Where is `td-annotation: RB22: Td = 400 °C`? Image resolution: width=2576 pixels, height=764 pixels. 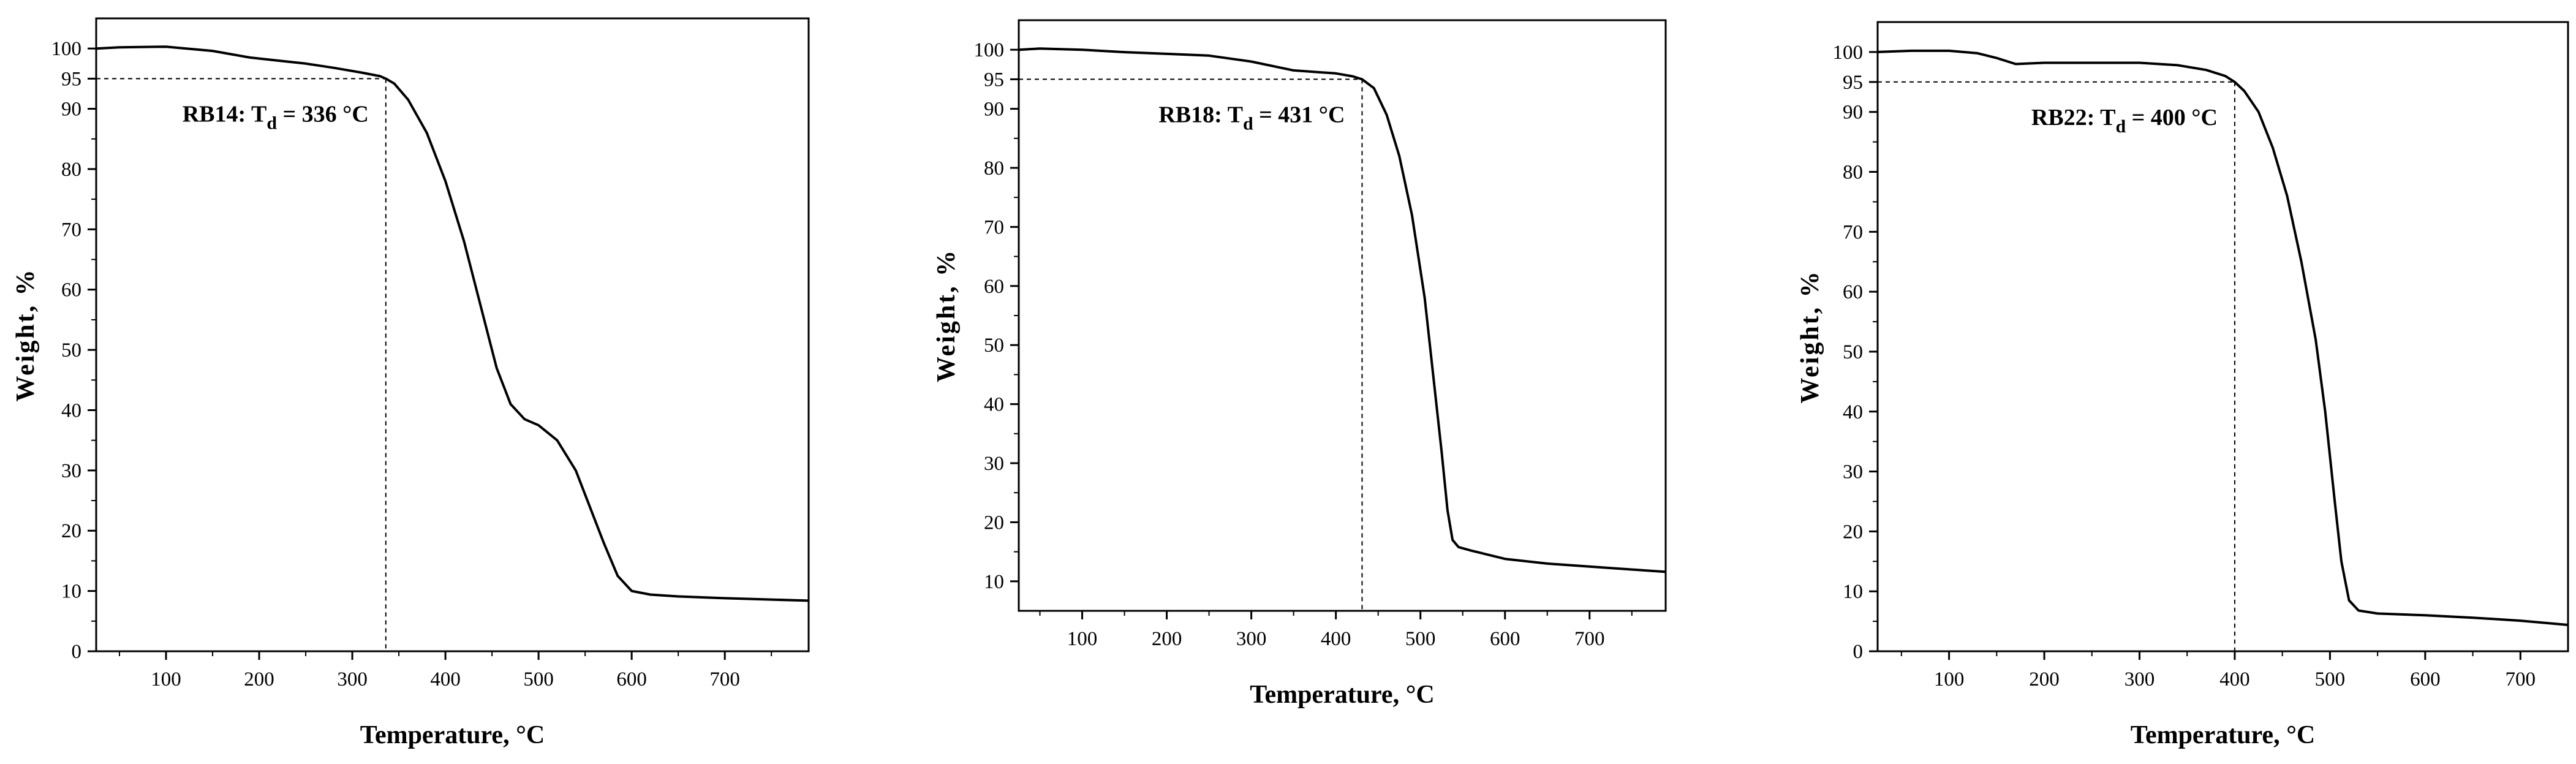 td-annotation: RB22: Td = 400 °C is located at coordinates (2124, 121).